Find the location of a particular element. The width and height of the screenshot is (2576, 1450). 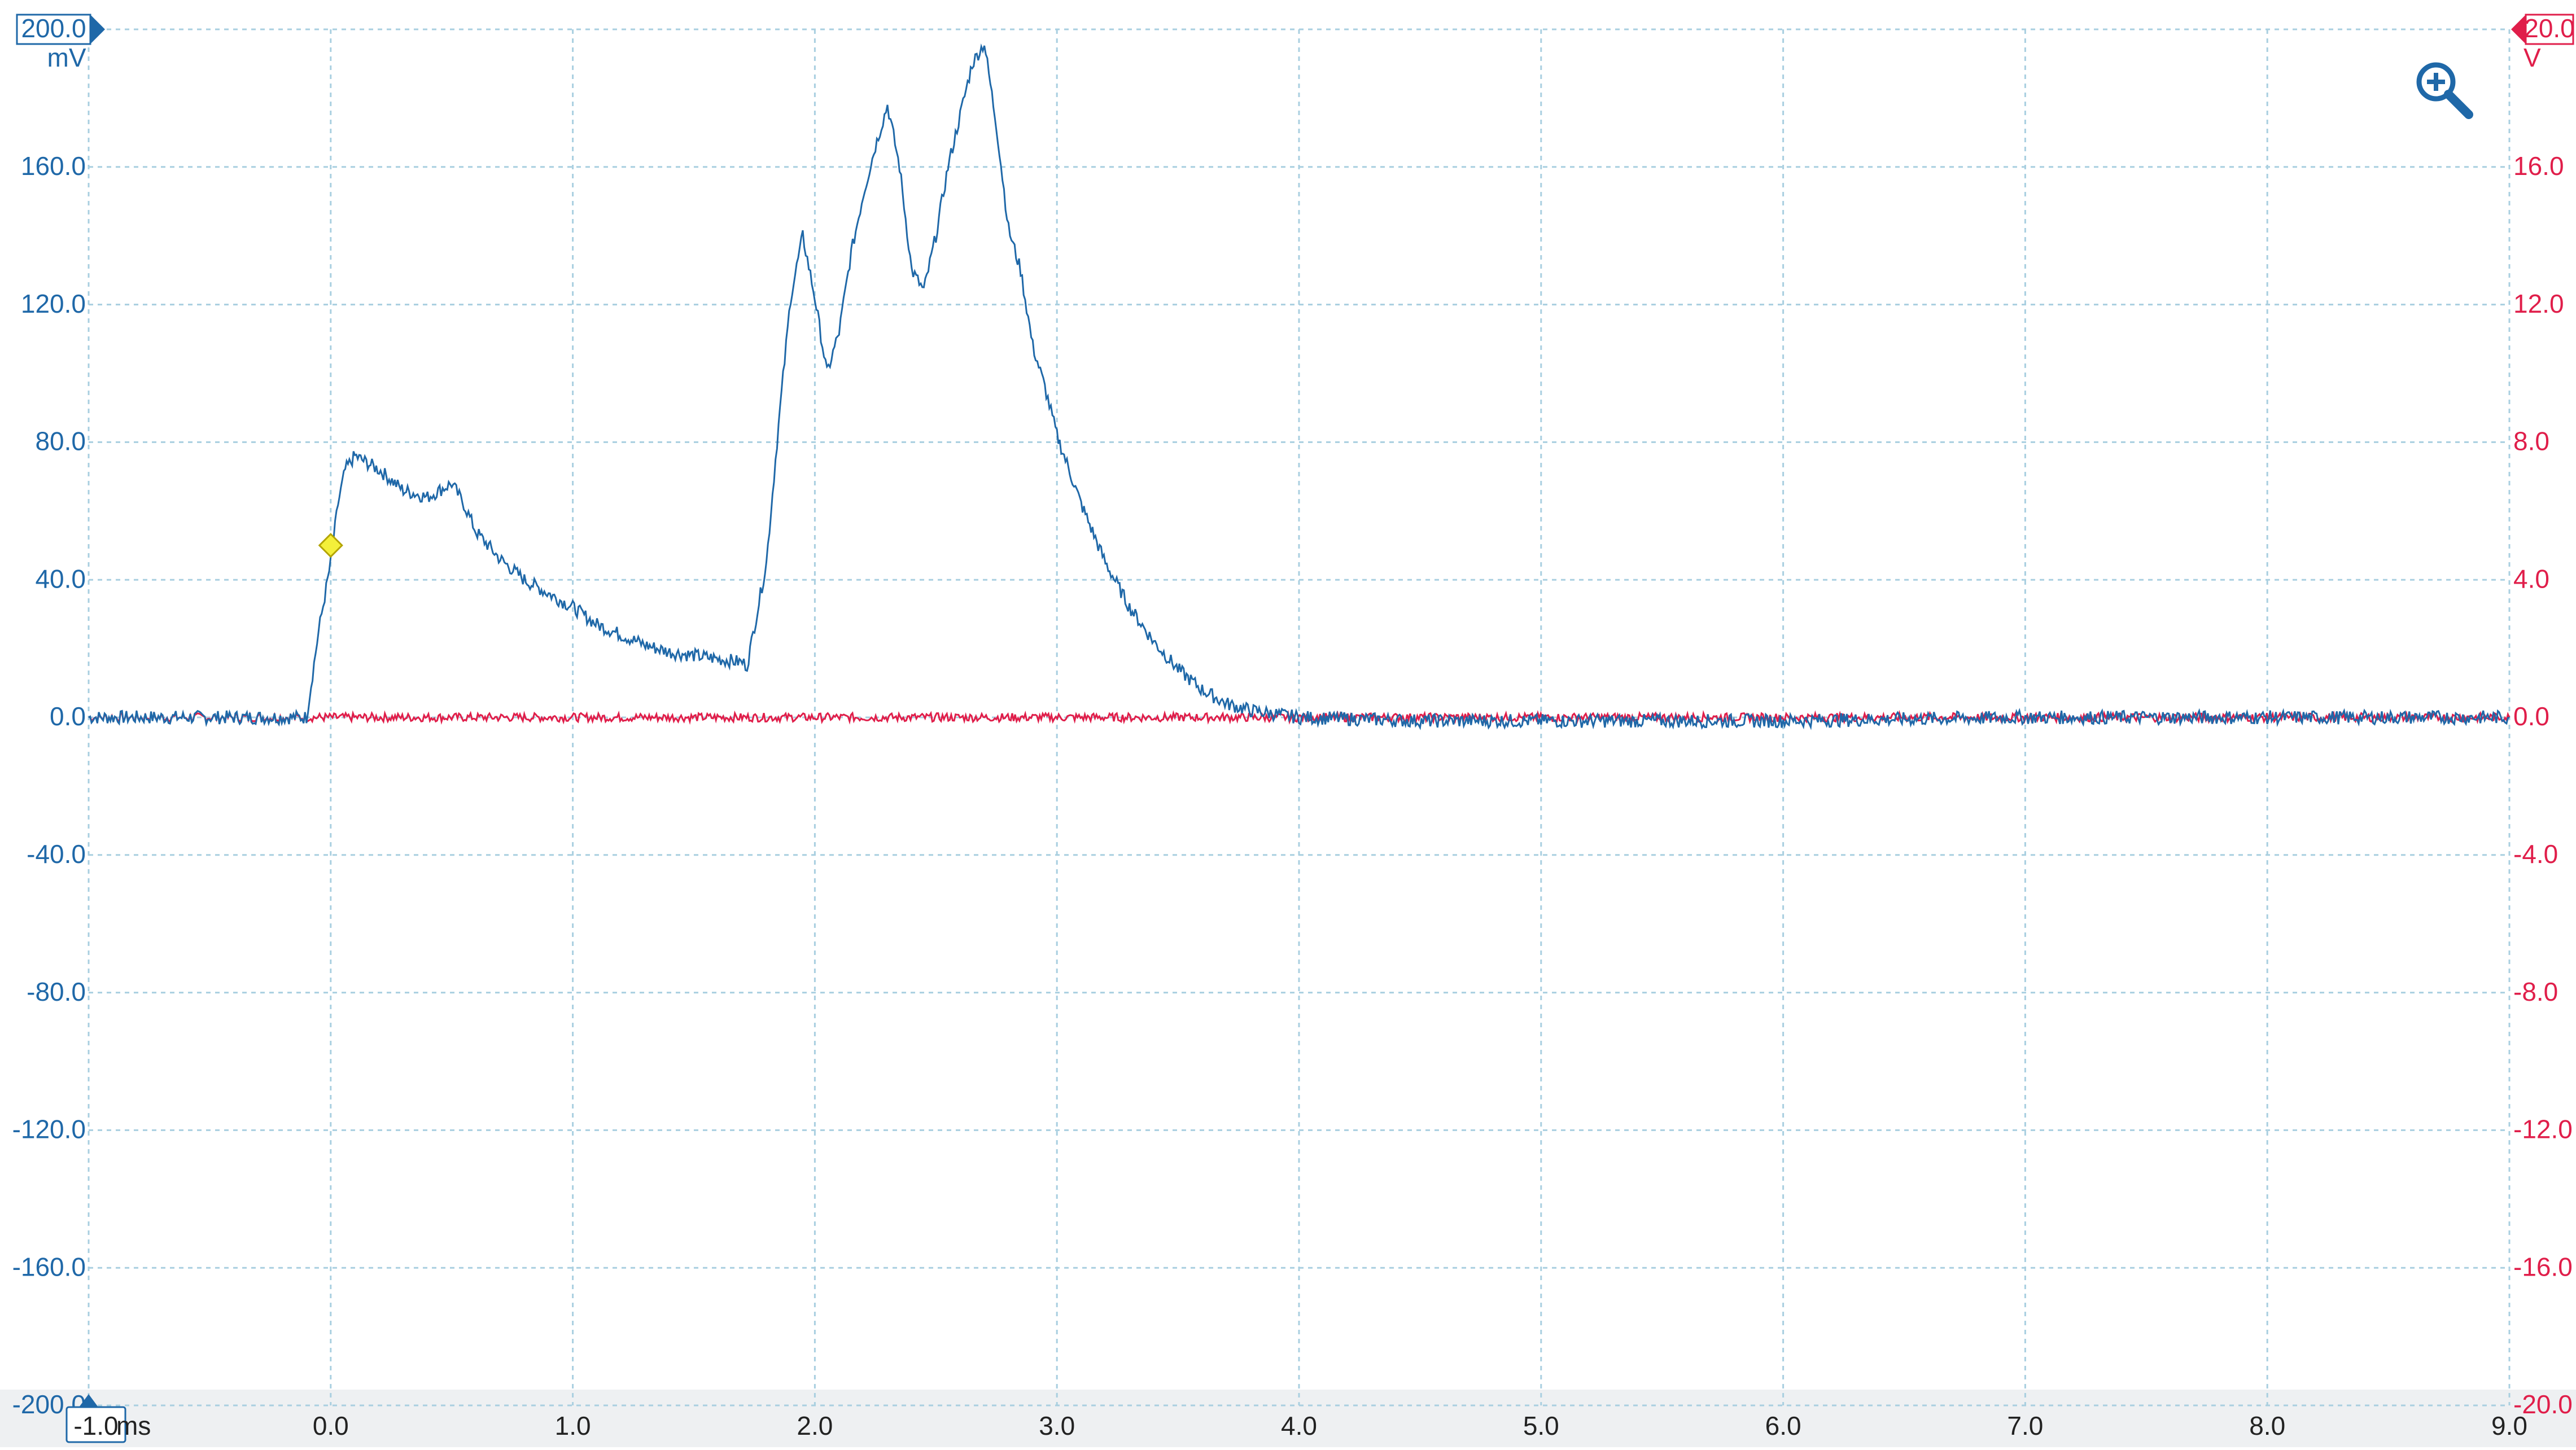

bottom-axis-tick-label: 5.0 is located at coordinates (1541, 1425).